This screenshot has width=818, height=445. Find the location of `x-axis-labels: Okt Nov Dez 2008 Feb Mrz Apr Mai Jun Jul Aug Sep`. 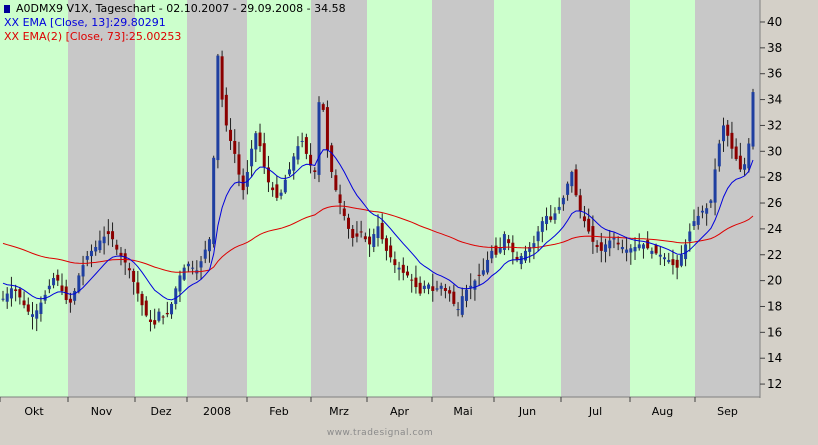

x-axis-labels: Okt Nov Dez 2008 Feb Mrz Apr Mai Jun Jul Aug Sep is located at coordinates (369, 407).